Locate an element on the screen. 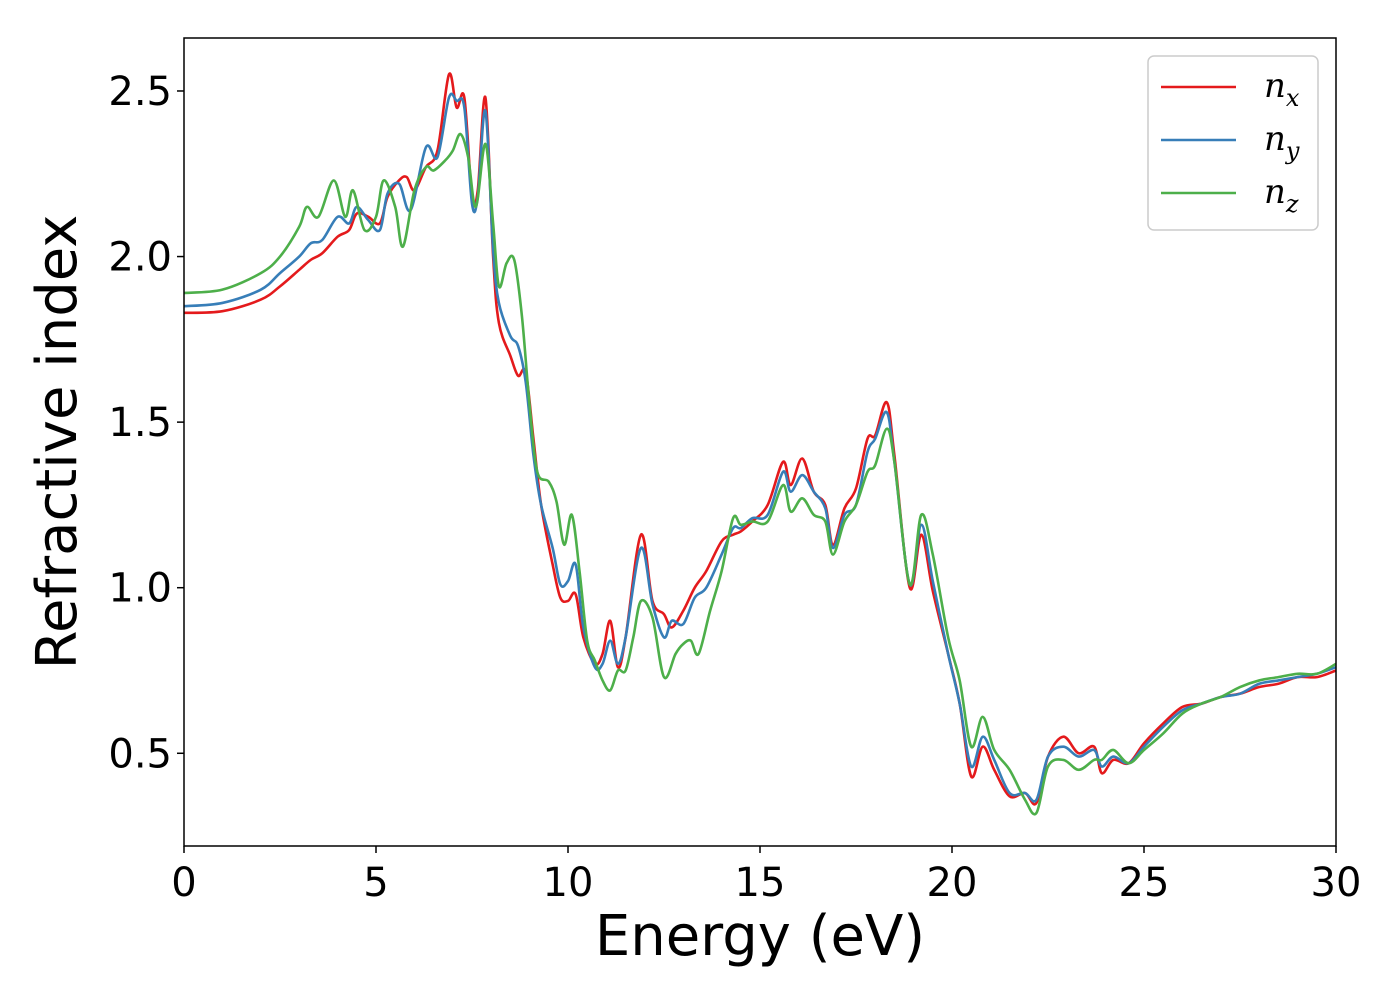 This screenshot has width=1400, height=1000. y-tick-label: 0.5 is located at coordinates (140, 754).